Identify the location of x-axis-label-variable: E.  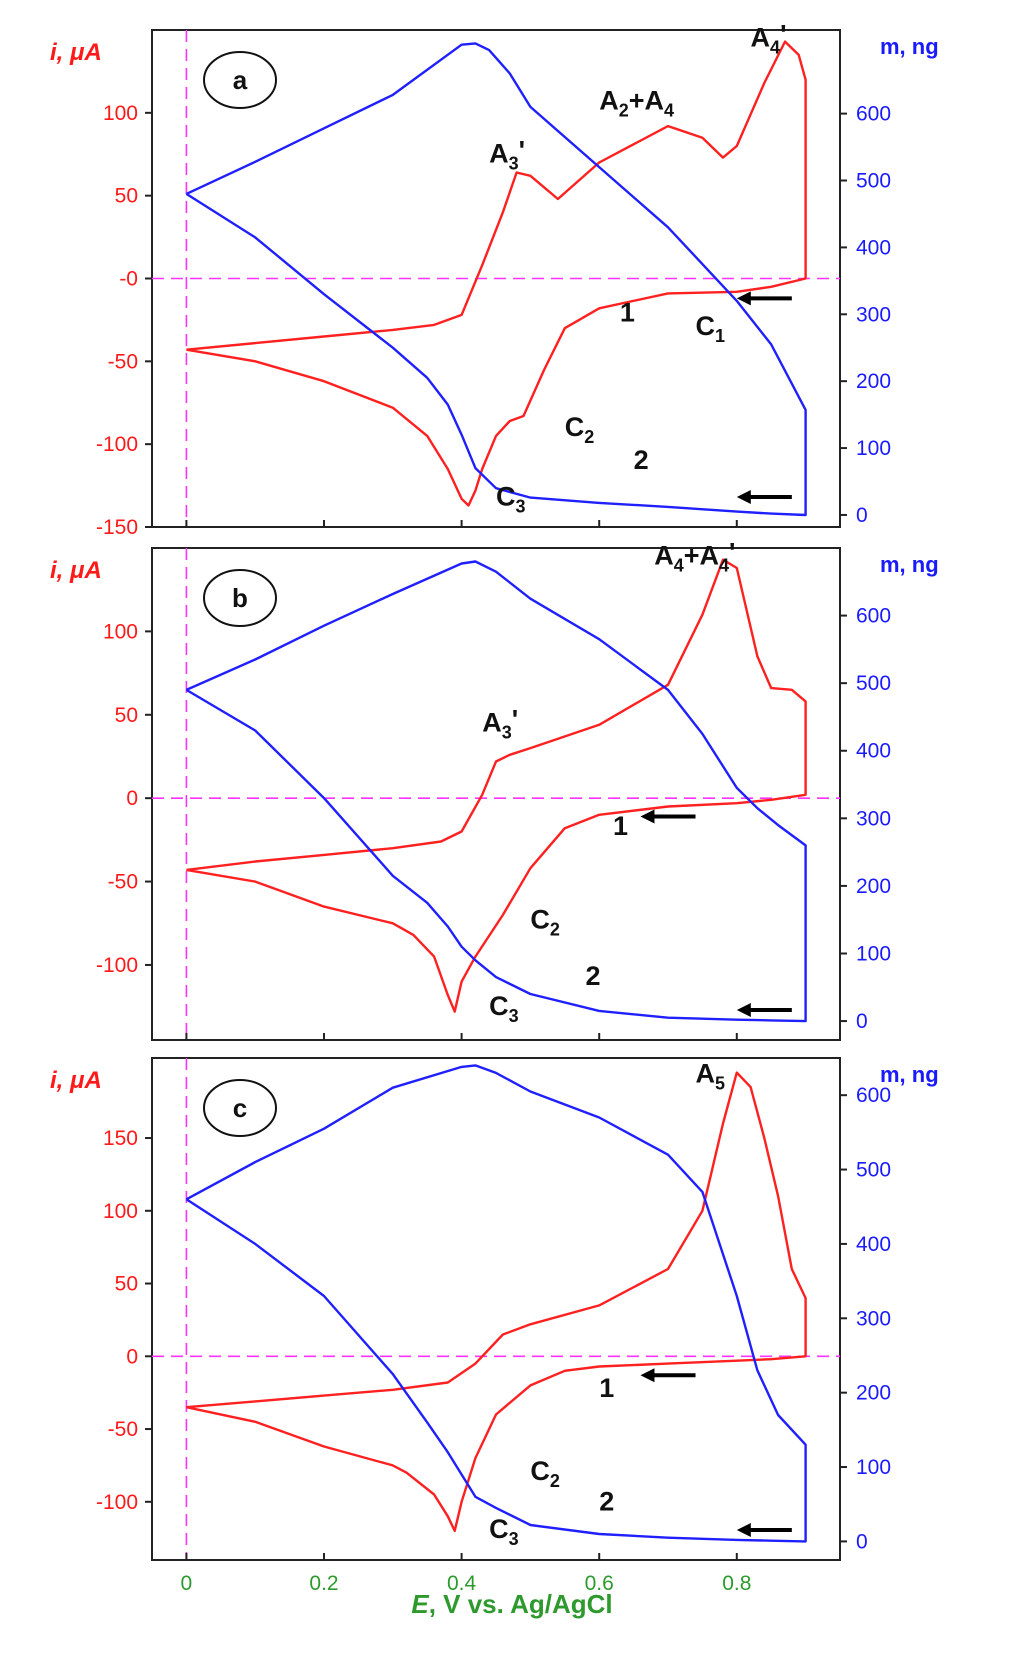
(420, 1604).